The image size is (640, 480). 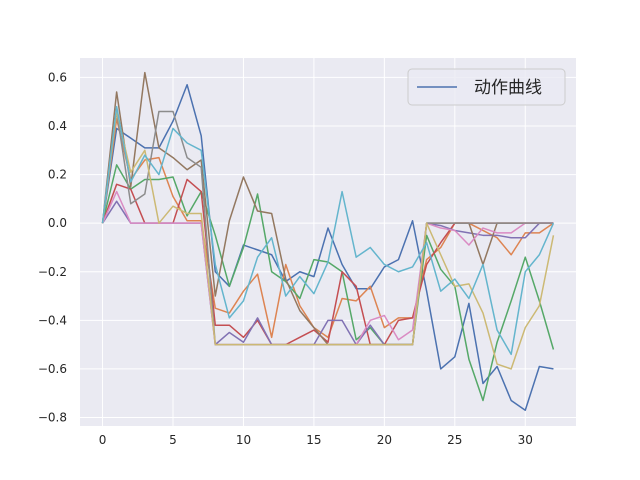 I want to click on legend: 动作曲线, so click(x=486, y=87).